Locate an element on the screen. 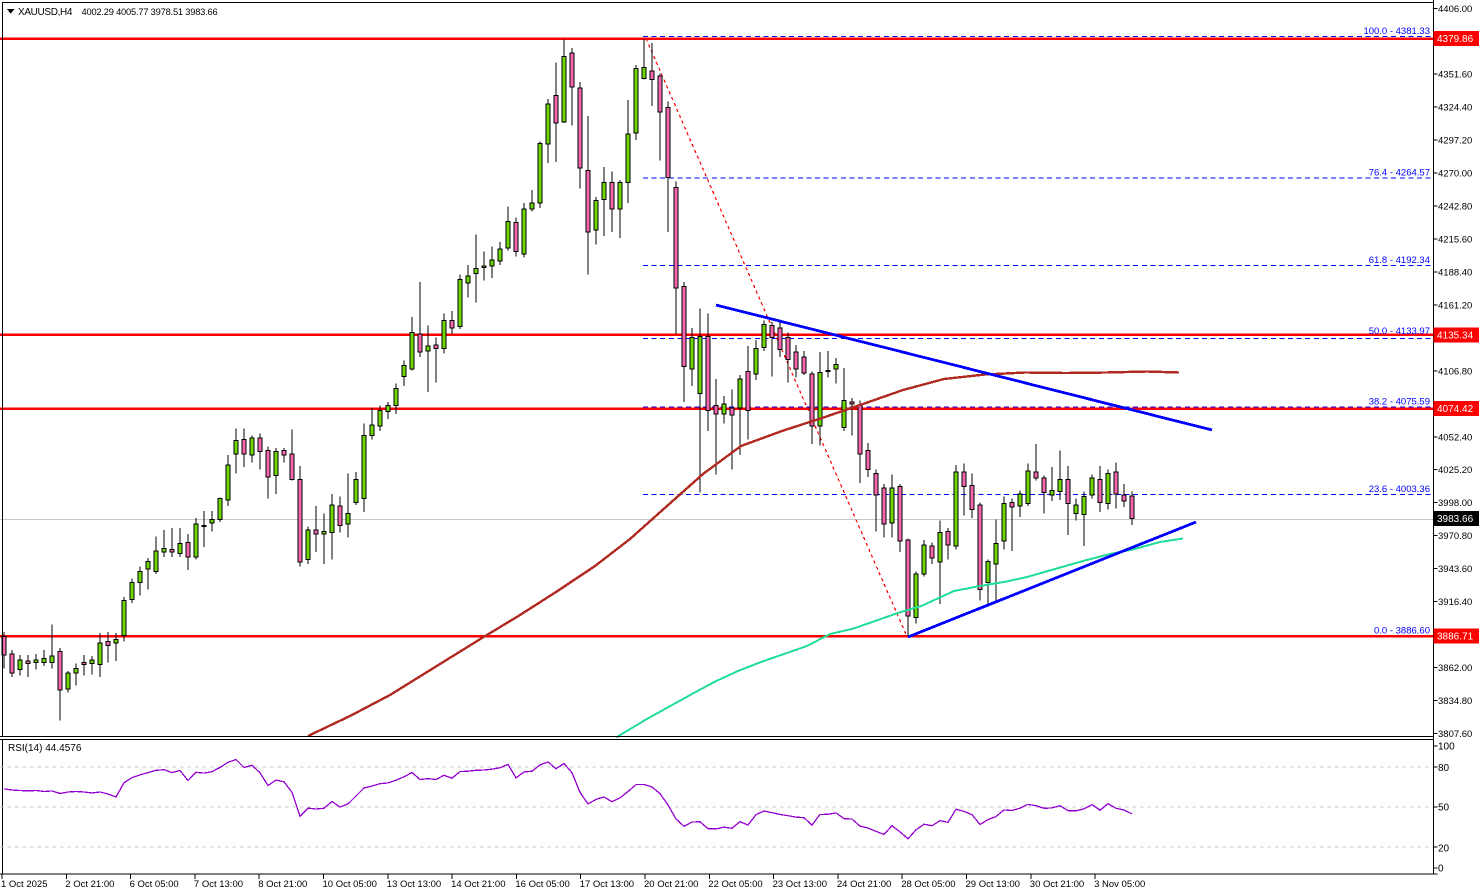 The height and width of the screenshot is (896, 1479). svg-text: 29 Oct 13:00 is located at coordinates (993, 884).